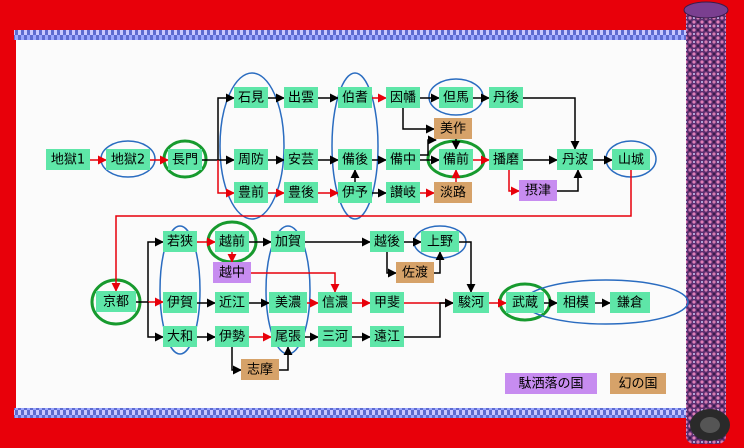 The width and height of the screenshot is (744, 448). I want to click on svg-text: 駿河, so click(471, 303).